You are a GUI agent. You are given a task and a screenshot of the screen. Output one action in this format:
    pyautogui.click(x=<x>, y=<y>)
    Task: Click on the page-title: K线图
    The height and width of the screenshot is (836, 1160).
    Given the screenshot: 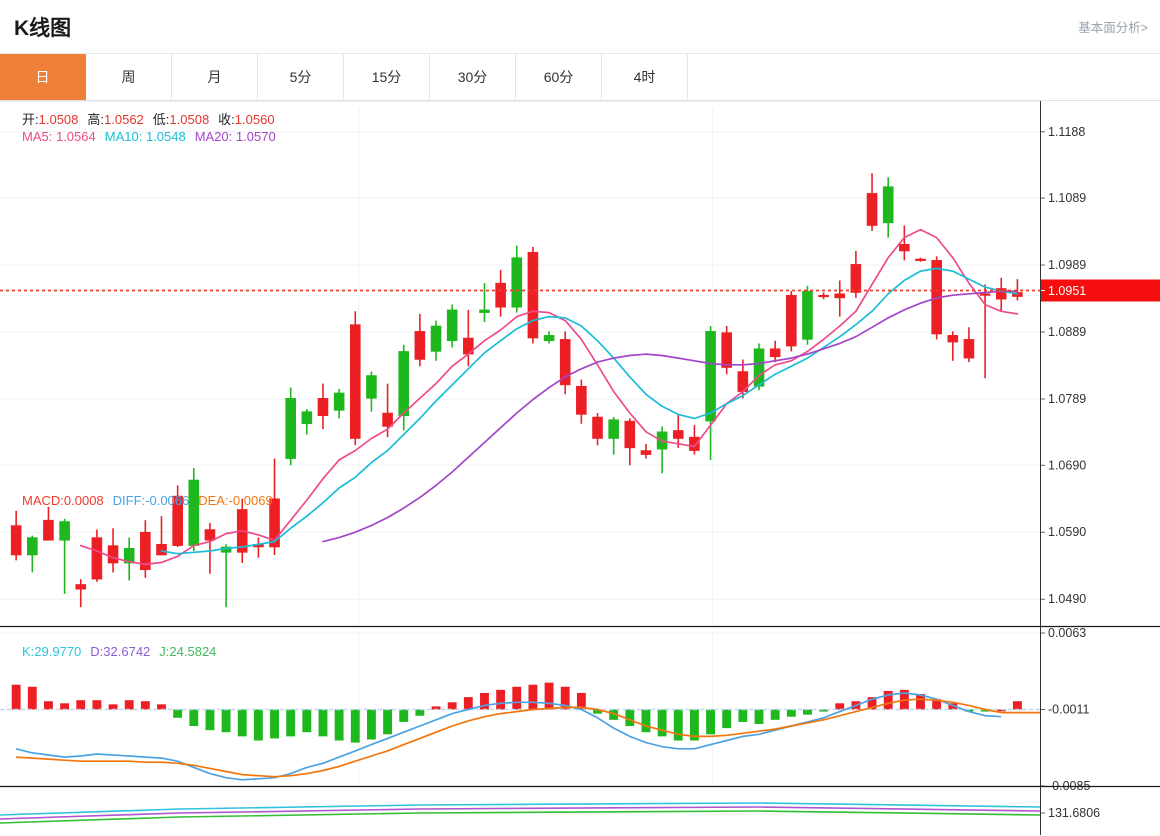 What is the action you would take?
    pyautogui.click(x=43, y=28)
    